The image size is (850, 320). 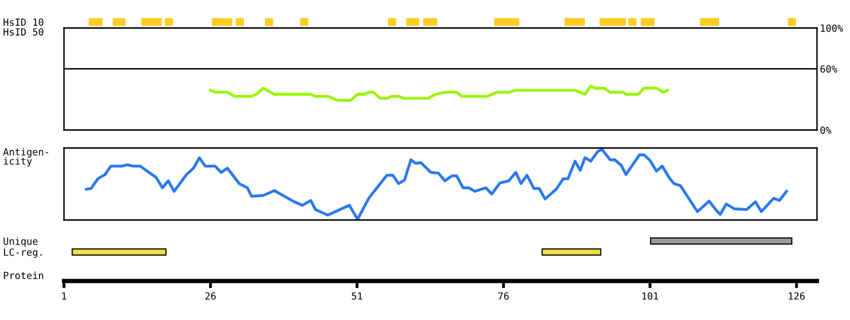 What do you see at coordinates (24, 22) in the screenshot?
I see `y-tick-label: HsID 10` at bounding box center [24, 22].